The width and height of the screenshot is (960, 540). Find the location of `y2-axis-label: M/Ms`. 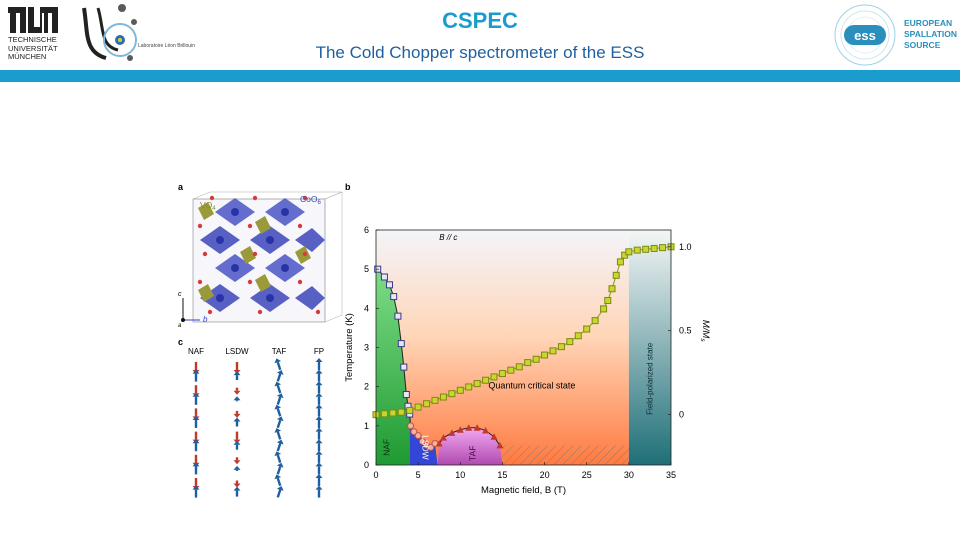

y2-axis-label: M/Ms is located at coordinates (705, 331).